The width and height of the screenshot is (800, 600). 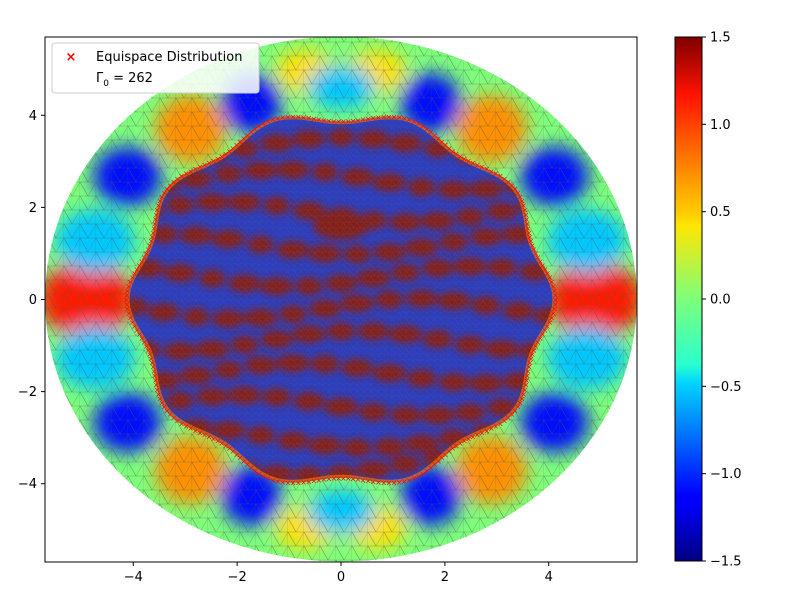 I want to click on y-axis-ticks: −4 −2 0 2 4, so click(x=31, y=300).